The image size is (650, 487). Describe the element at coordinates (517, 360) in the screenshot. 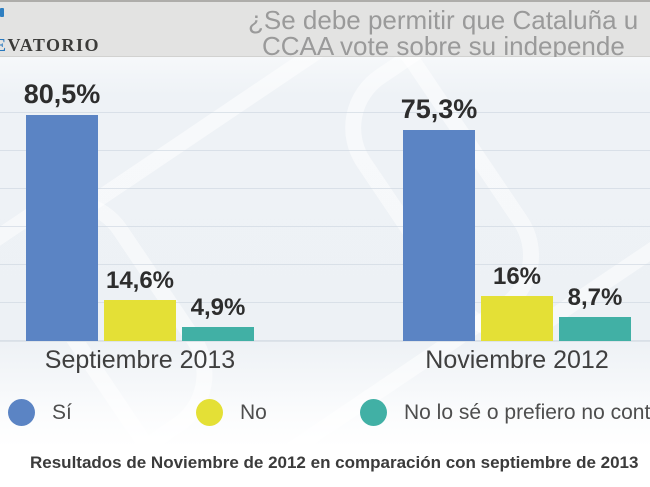

I see `category-label: Noviembre 2012` at that location.